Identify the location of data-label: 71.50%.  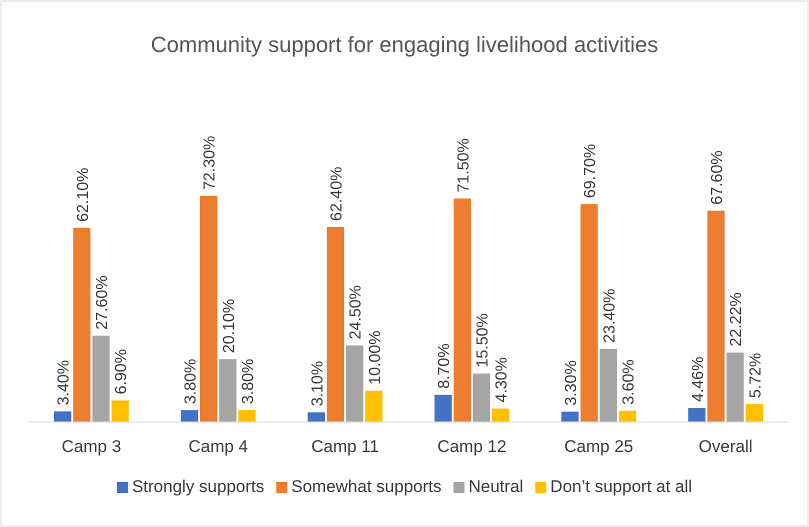
(463, 165).